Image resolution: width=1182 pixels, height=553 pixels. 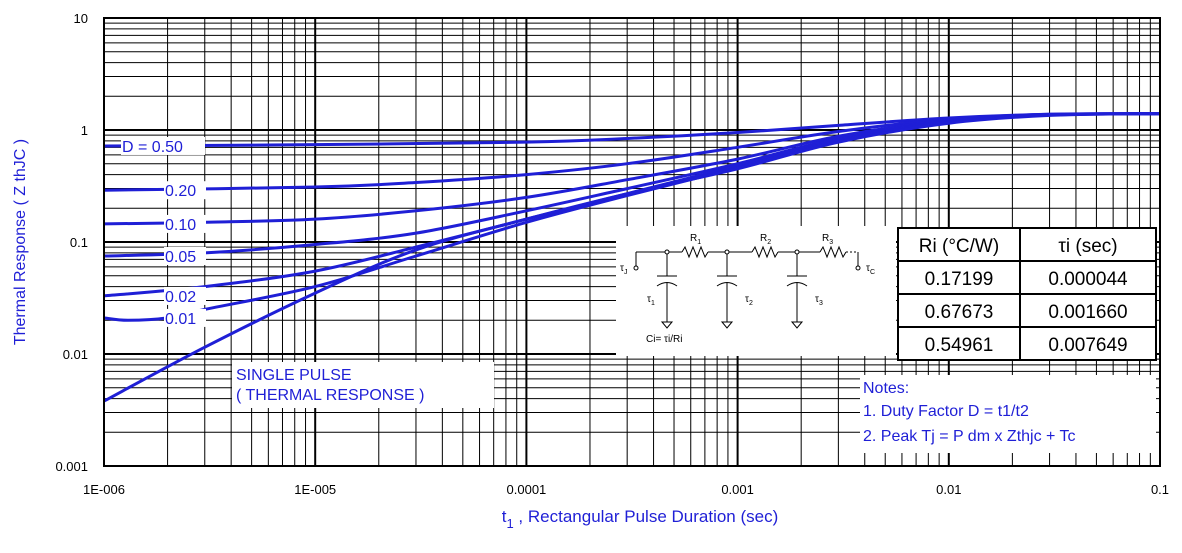 I want to click on x-tick-label: 1E-005, so click(x=315, y=489).